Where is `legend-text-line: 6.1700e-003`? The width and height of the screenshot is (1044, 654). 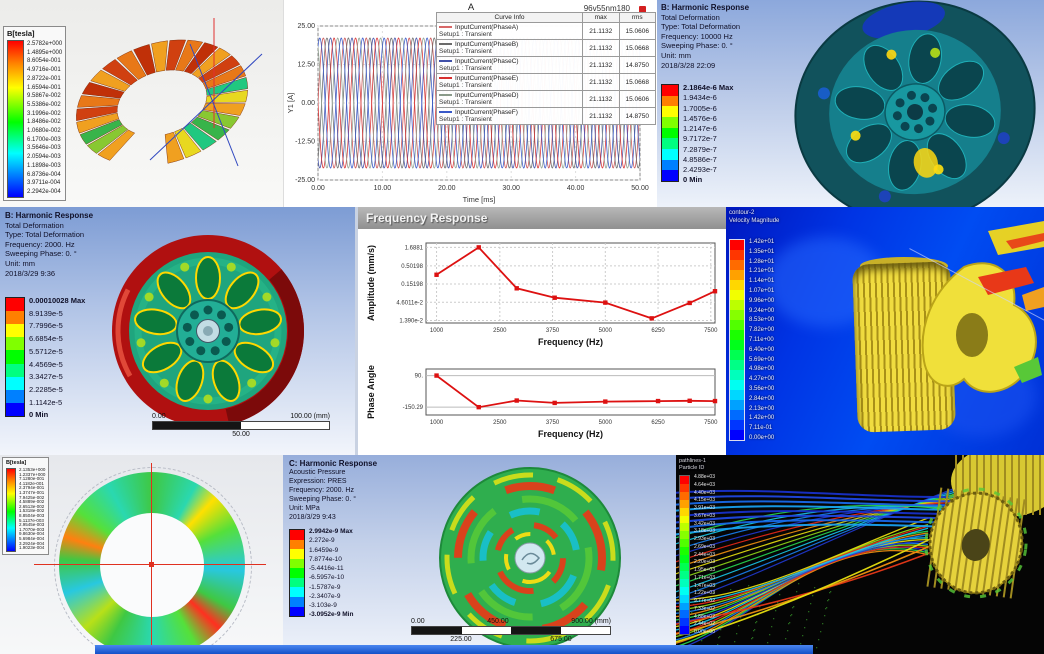 legend-text-line: 6.1700e-003 is located at coordinates (44, 139).